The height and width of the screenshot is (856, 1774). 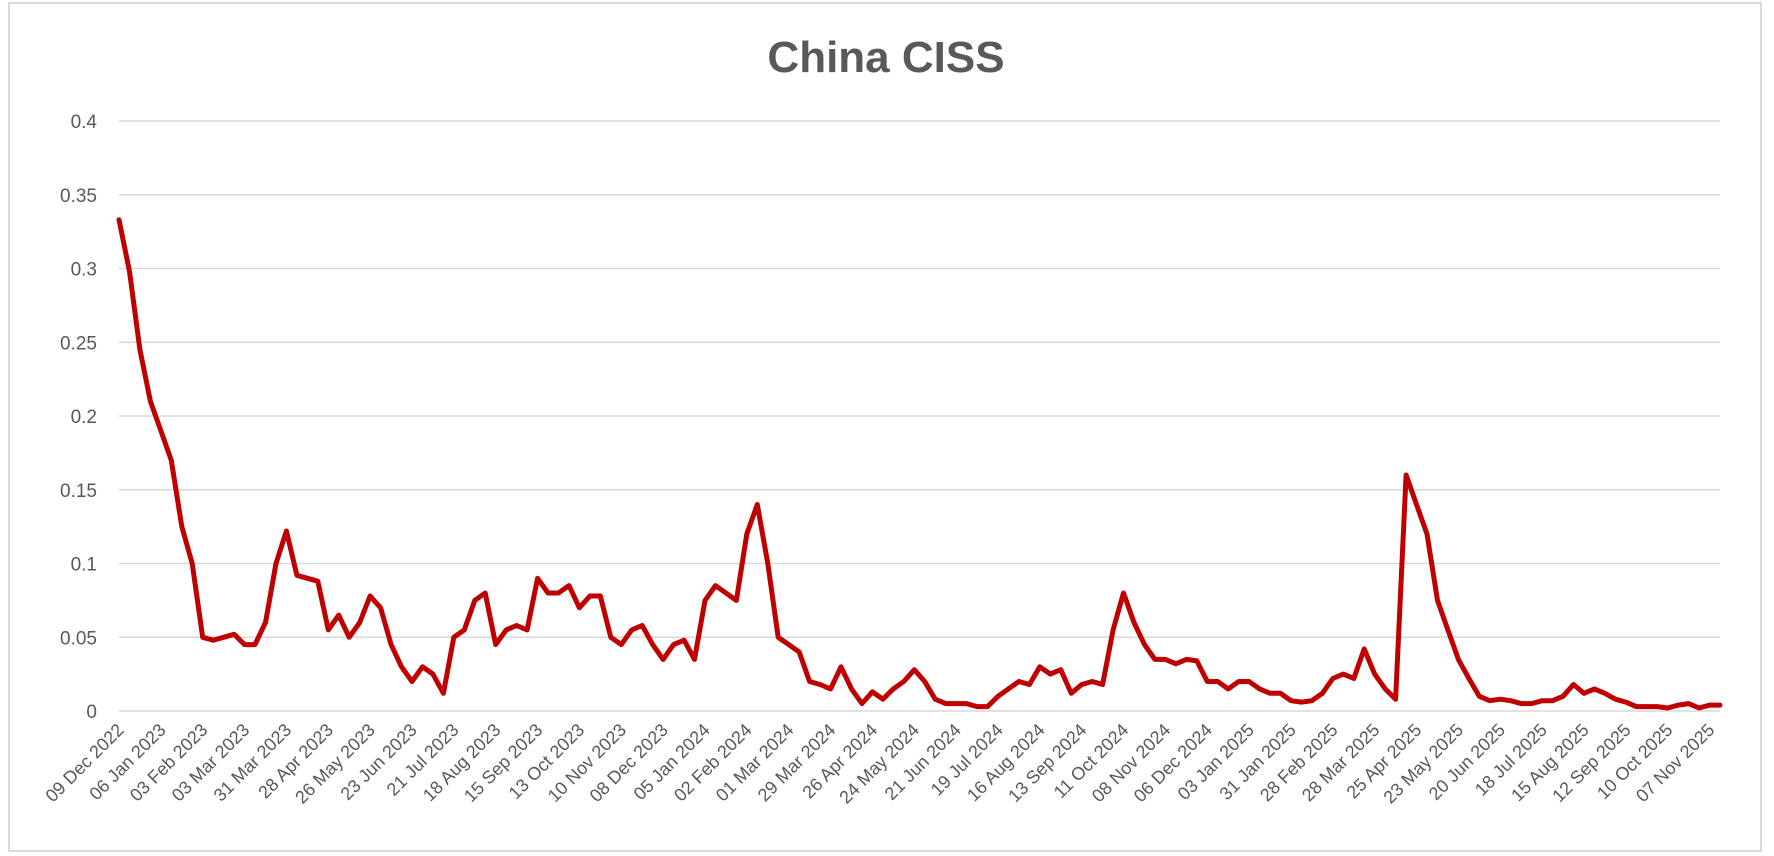 What do you see at coordinates (84, 417) in the screenshot?
I see `y-tick-label: 0.2` at bounding box center [84, 417].